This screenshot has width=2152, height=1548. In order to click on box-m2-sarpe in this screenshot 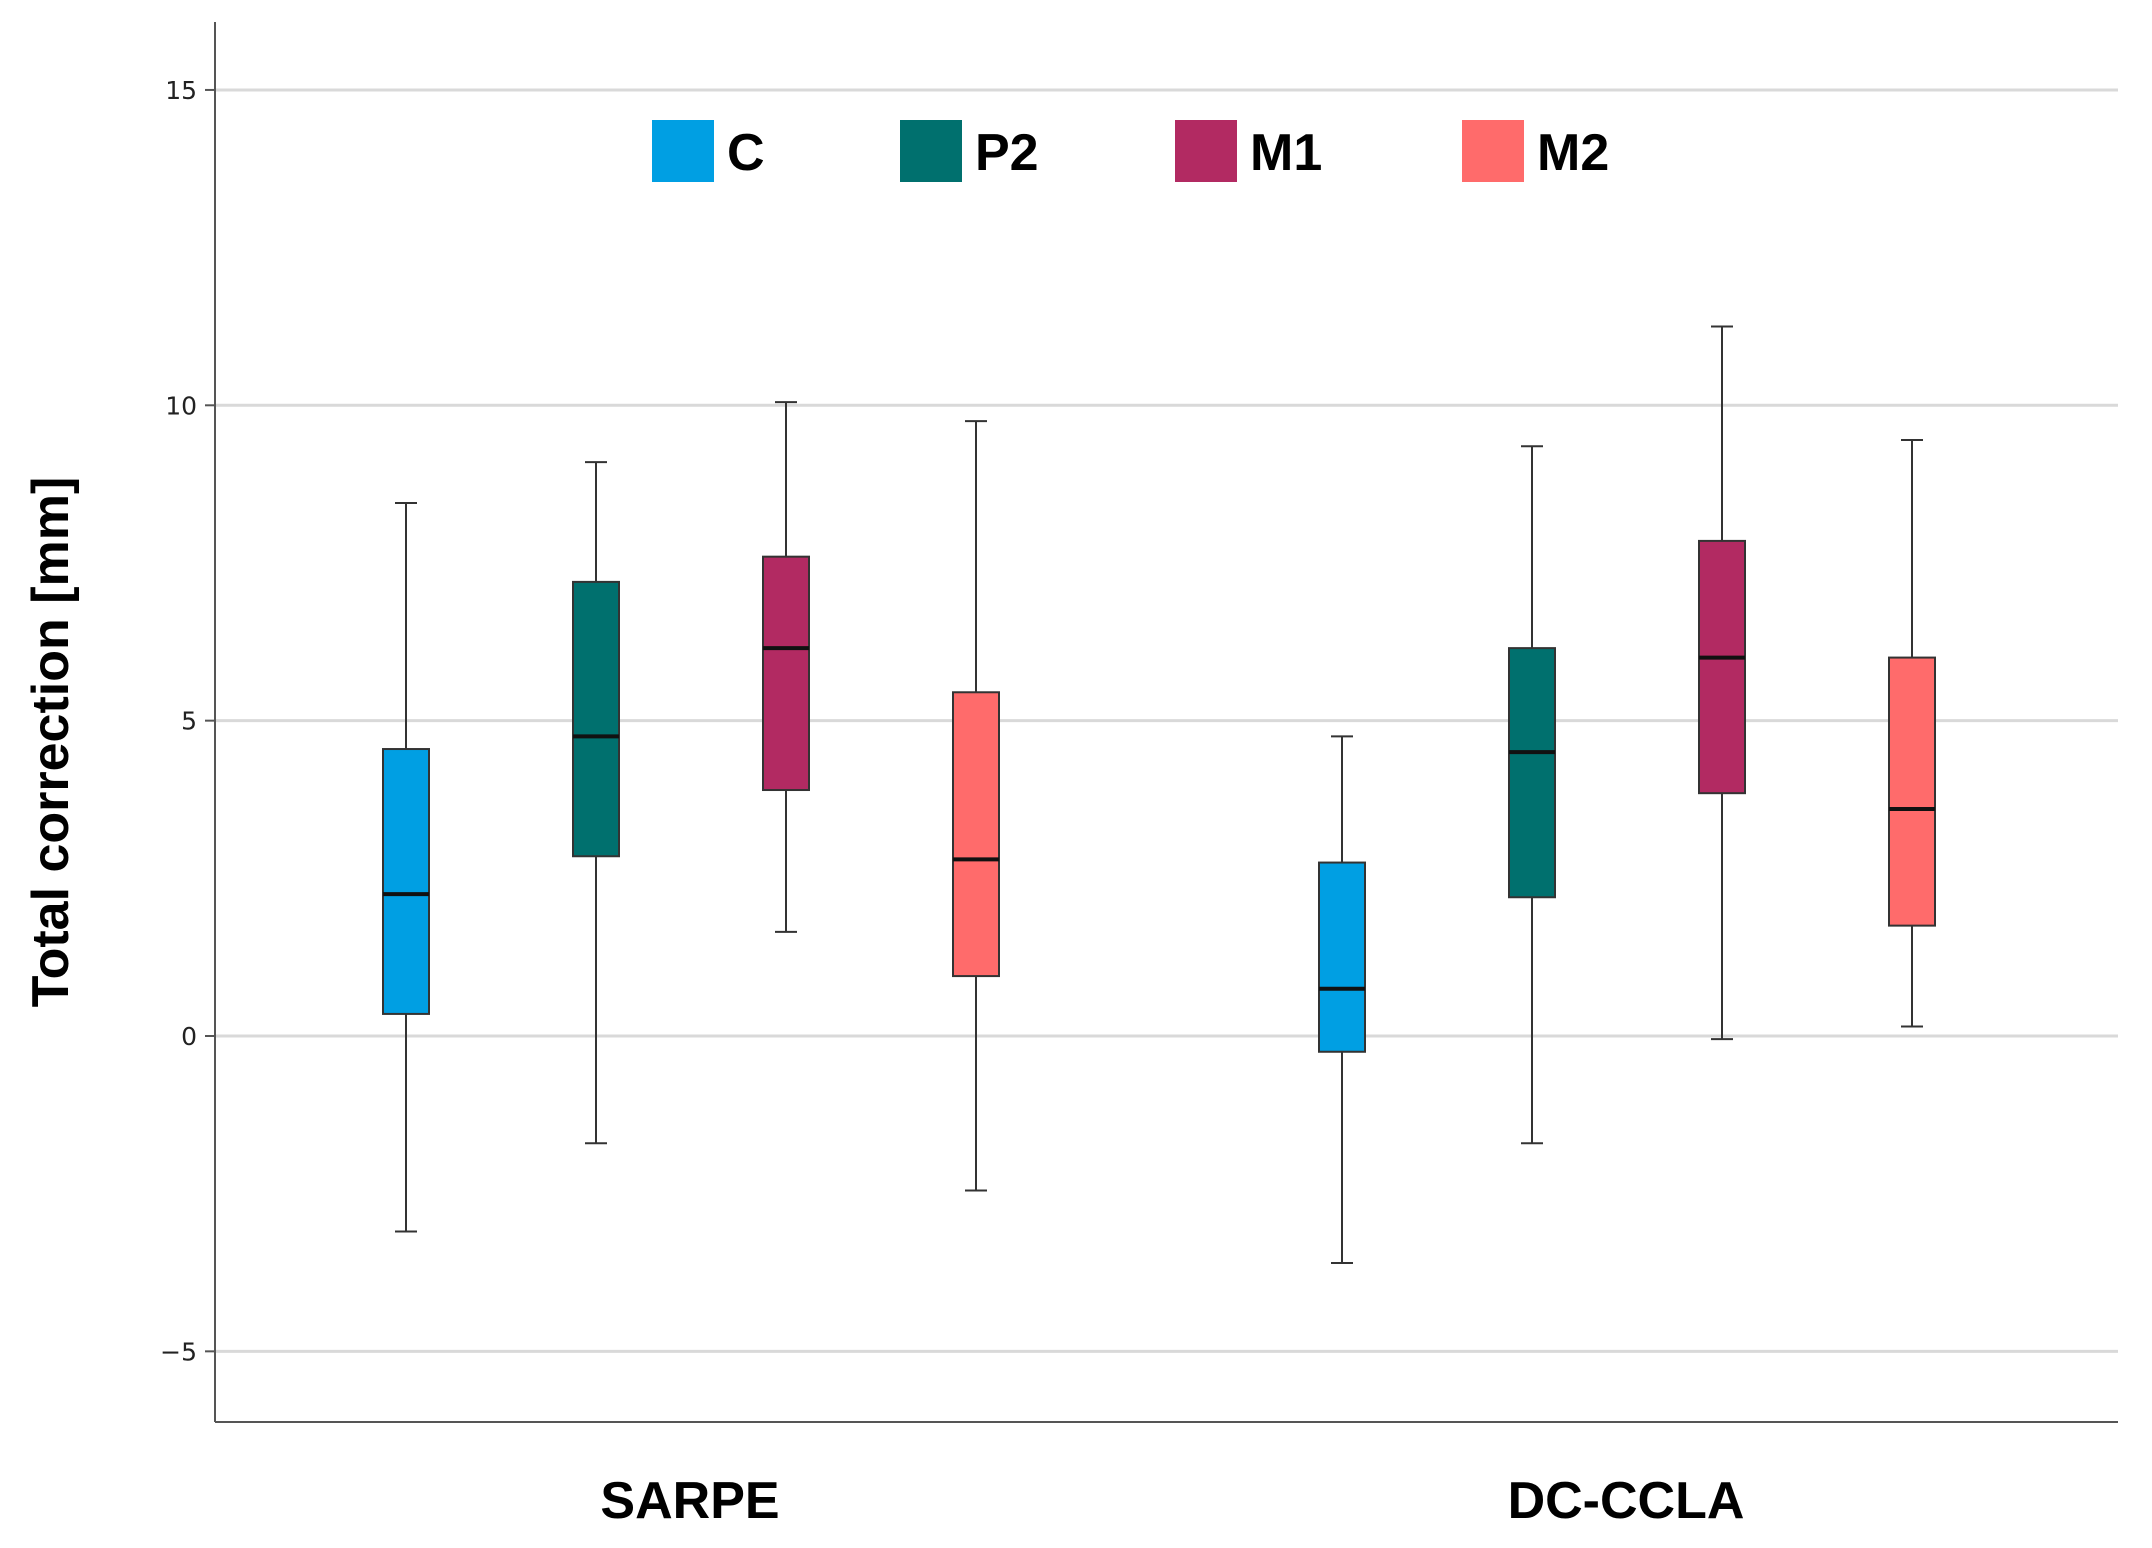, I will do `click(976, 834)`.